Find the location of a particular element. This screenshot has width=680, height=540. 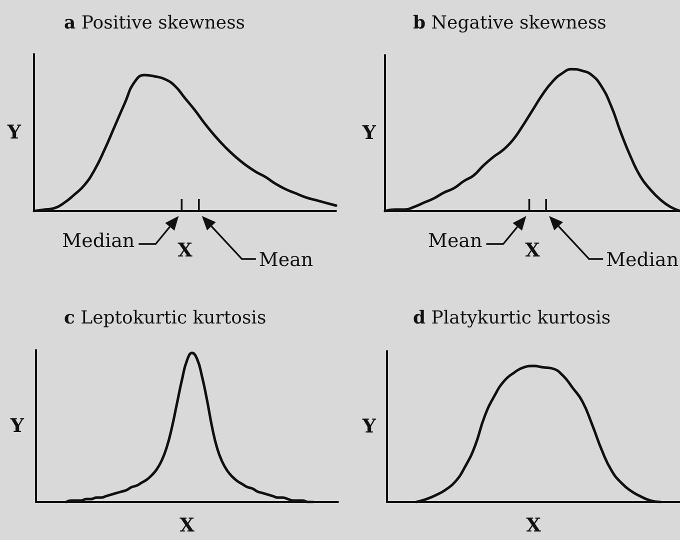

chart-title: c Leptokurtic kurtosis is located at coordinates (165, 318).